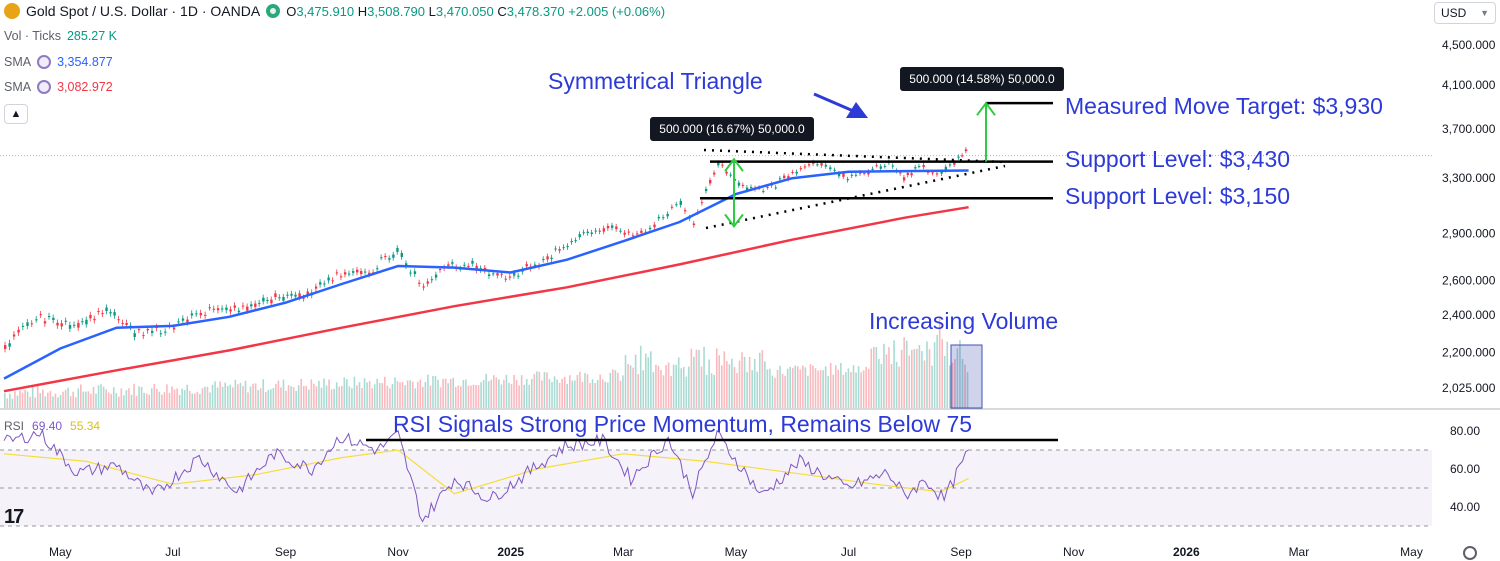 This screenshot has height=561, width=1500. I want to click on tradingview-logo-icon: 17, so click(14, 517).